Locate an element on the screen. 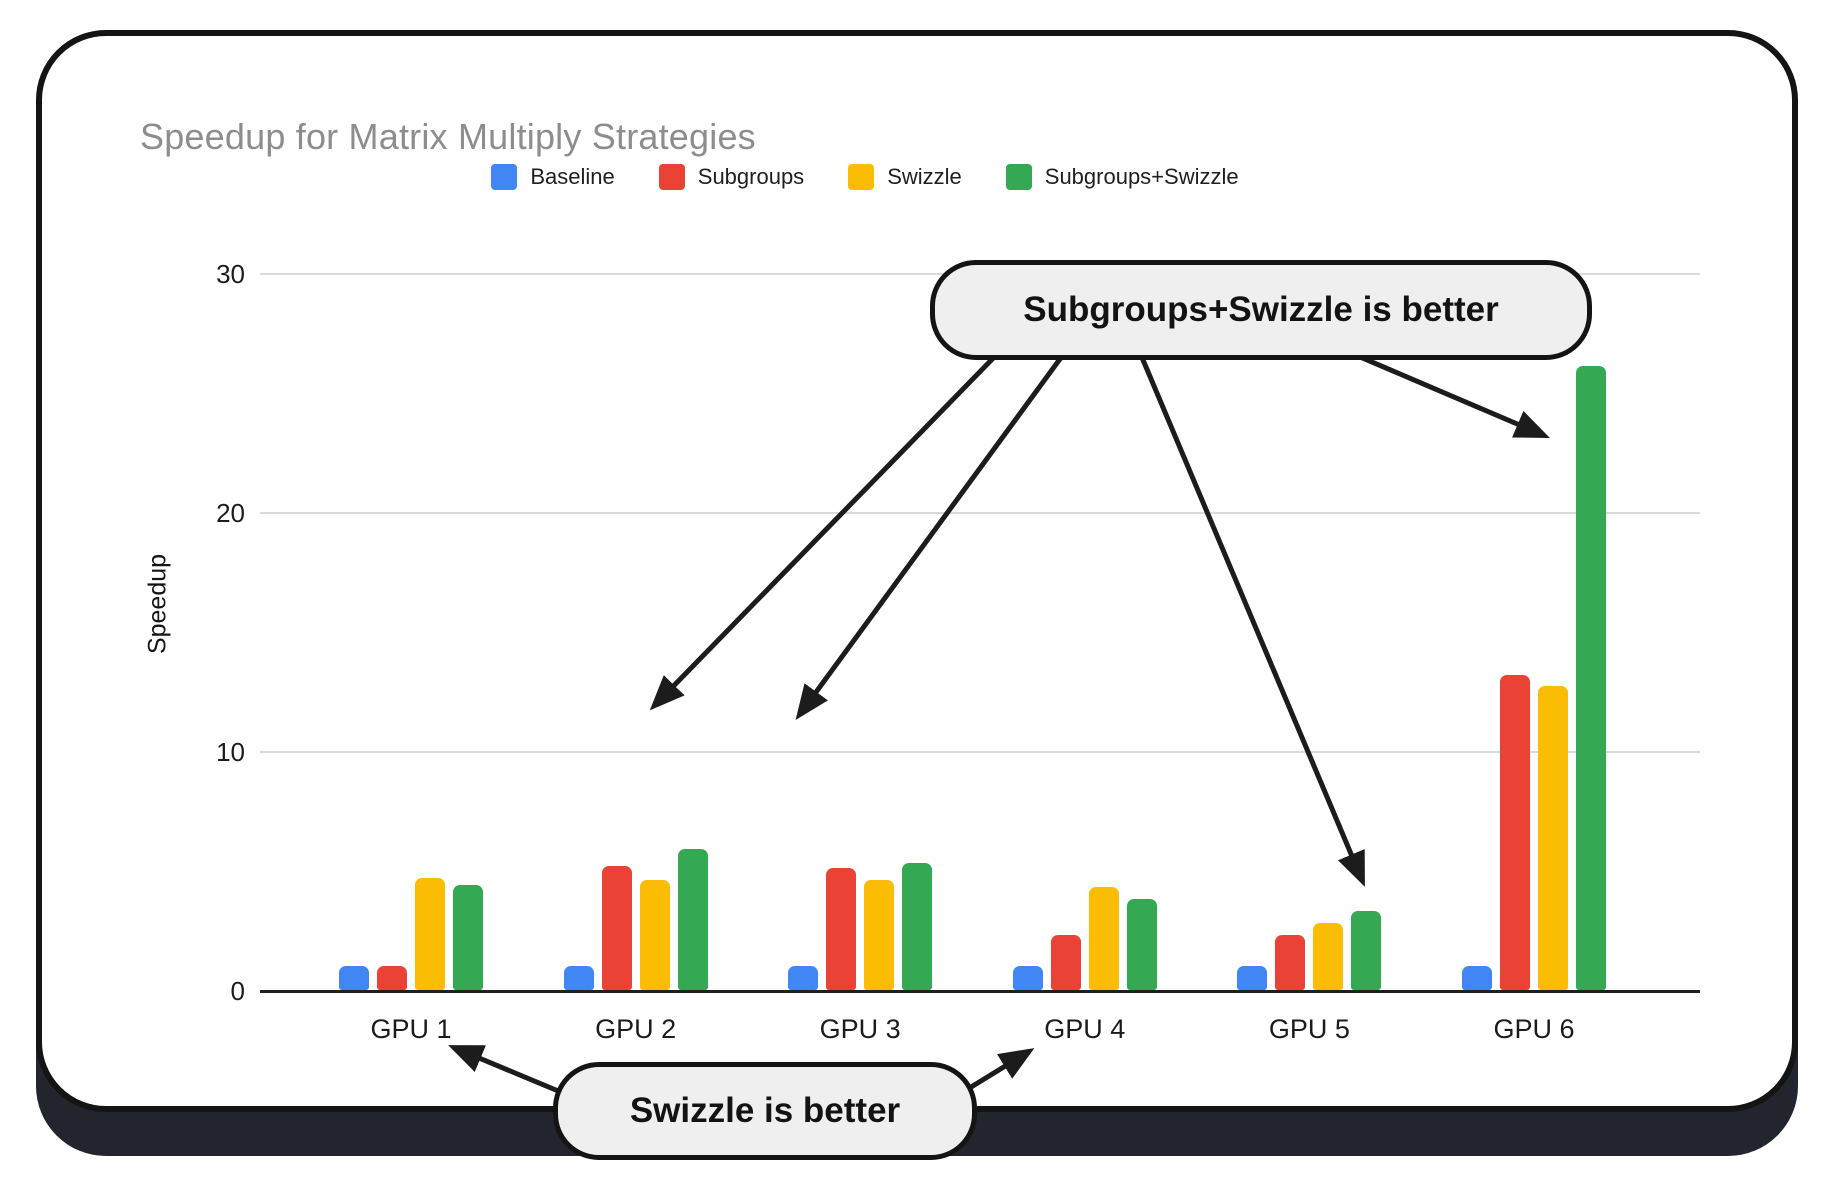 The height and width of the screenshot is (1196, 1834). bar-gpu-6-subgroups is located at coordinates (1515, 832).